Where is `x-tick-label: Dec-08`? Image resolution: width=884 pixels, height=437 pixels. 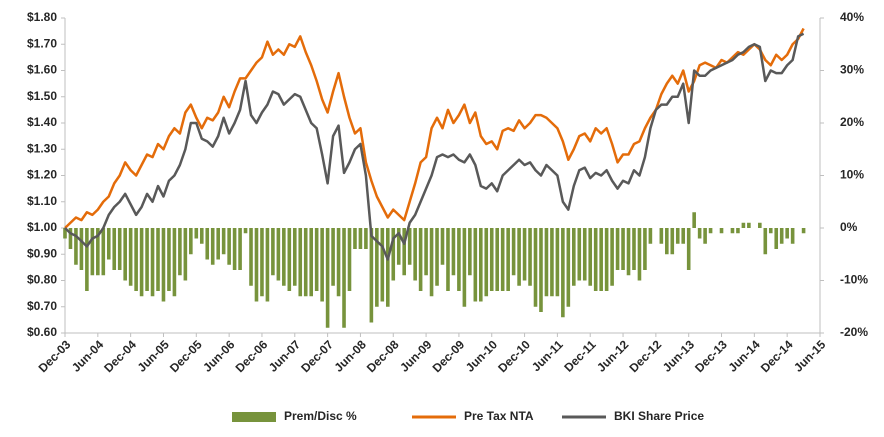
x-tick-label: Dec-08 is located at coordinates (383, 356).